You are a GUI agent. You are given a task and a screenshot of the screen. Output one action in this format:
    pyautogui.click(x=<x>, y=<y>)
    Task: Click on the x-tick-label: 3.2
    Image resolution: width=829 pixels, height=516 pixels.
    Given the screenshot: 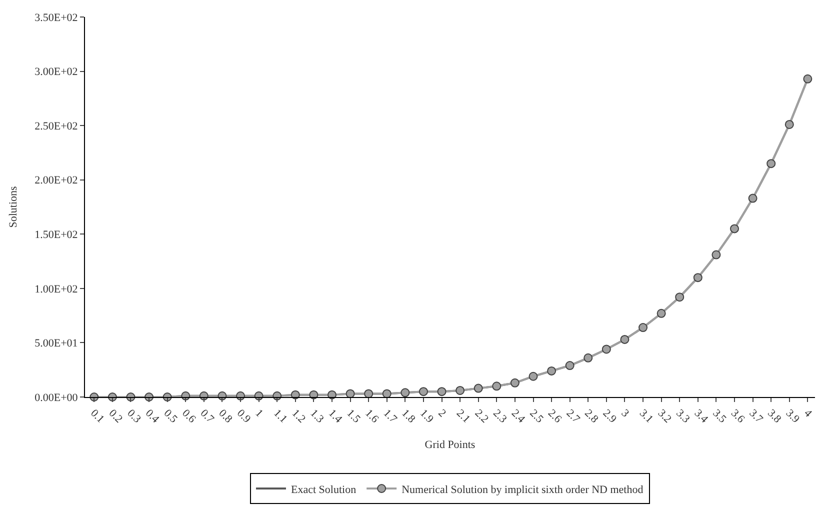 What is the action you would take?
    pyautogui.click(x=664, y=416)
    